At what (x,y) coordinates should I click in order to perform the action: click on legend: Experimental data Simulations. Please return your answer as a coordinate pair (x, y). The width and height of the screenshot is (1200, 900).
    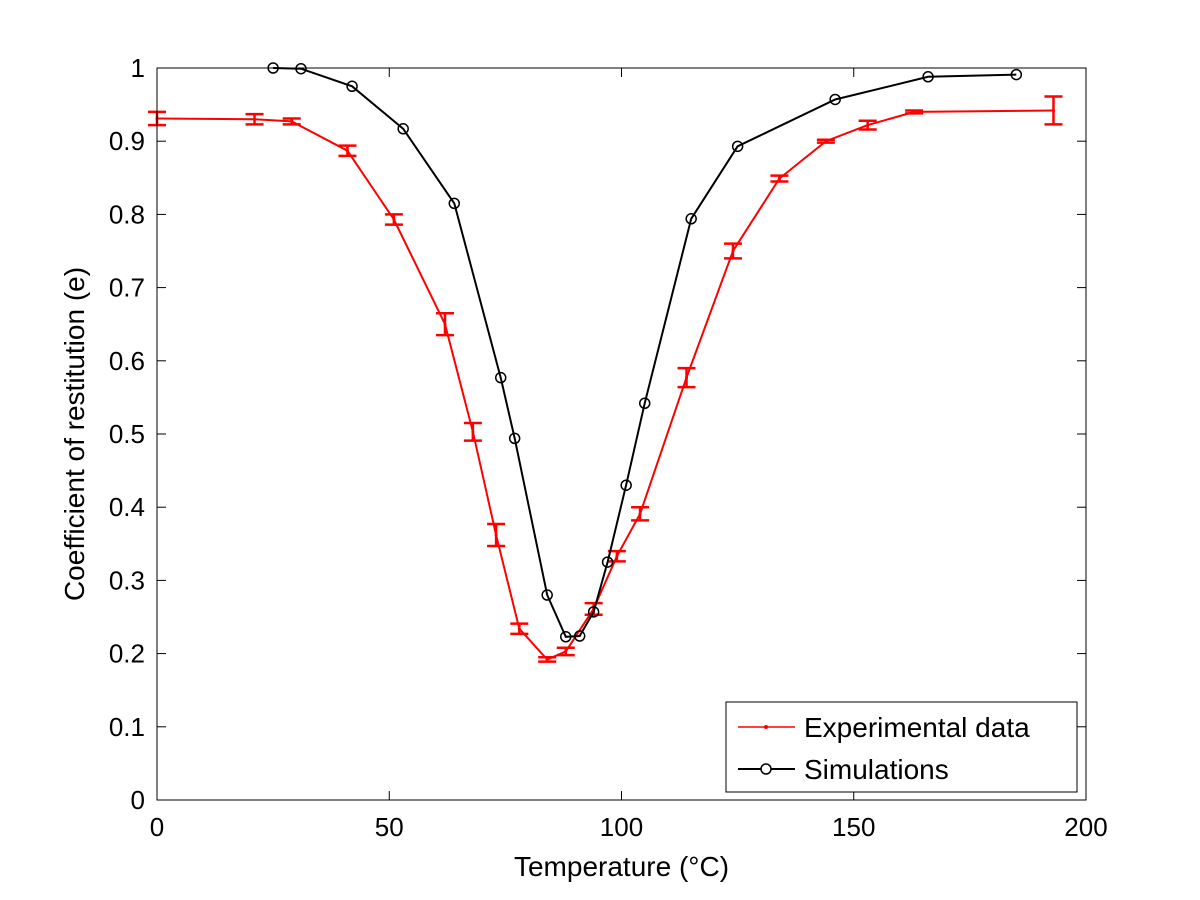
    Looking at the image, I should click on (901, 747).